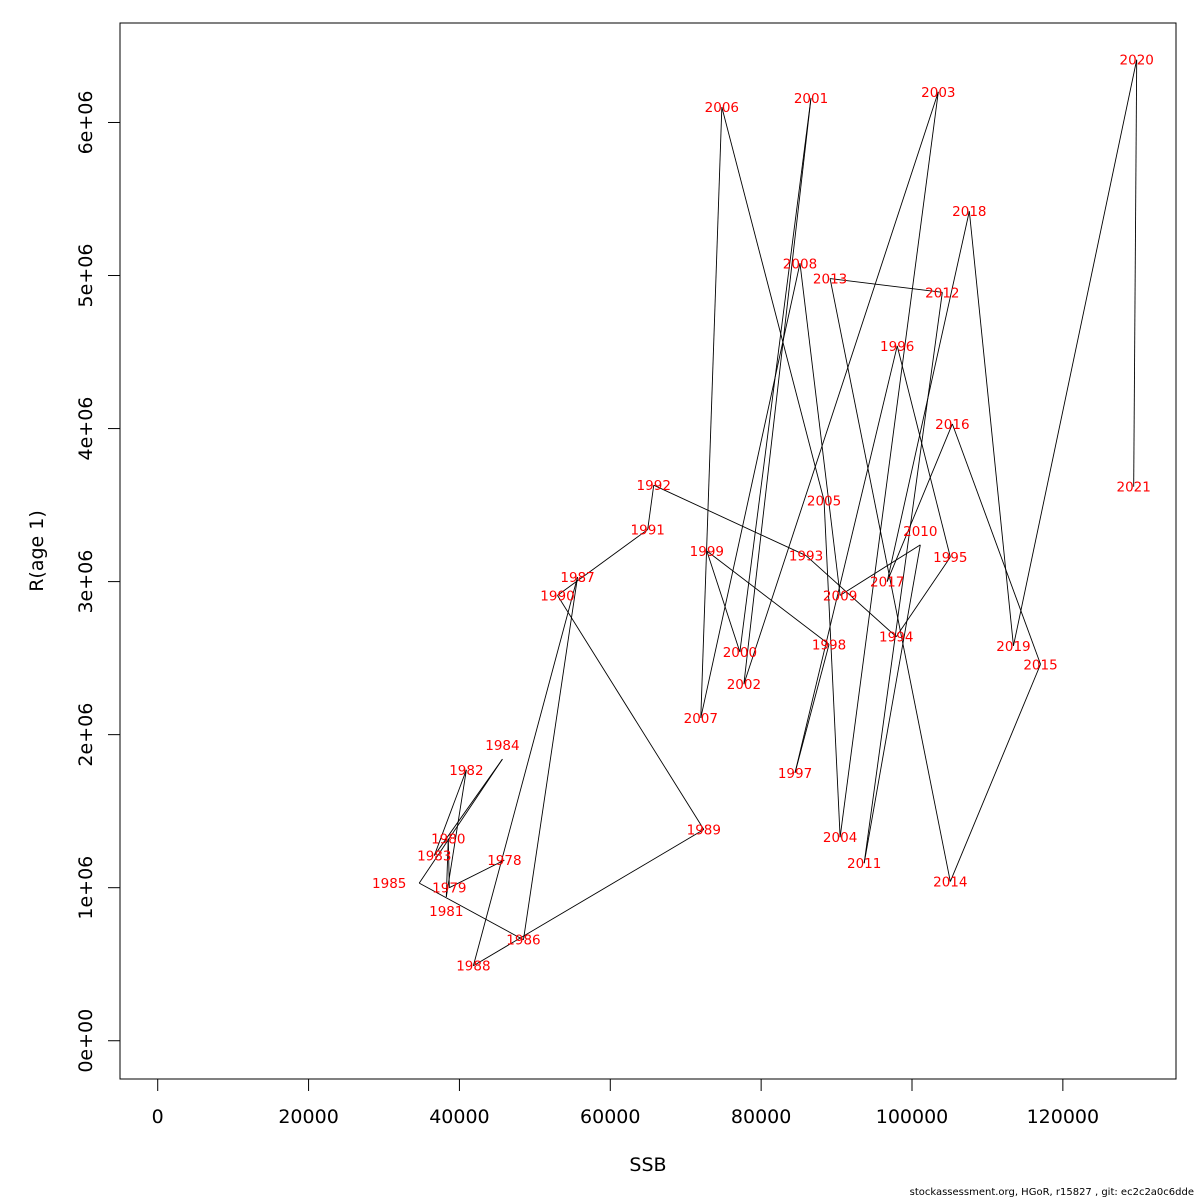  Describe the element at coordinates (740, 653) in the screenshot. I see `point-label-2000: 2000` at that location.